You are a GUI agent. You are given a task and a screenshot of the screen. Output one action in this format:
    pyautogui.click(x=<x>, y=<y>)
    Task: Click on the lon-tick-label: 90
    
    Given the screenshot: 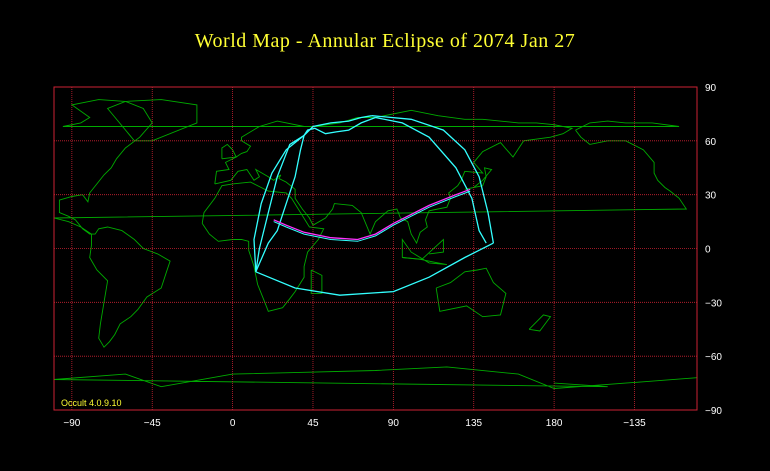 What is the action you would take?
    pyautogui.click(x=394, y=423)
    